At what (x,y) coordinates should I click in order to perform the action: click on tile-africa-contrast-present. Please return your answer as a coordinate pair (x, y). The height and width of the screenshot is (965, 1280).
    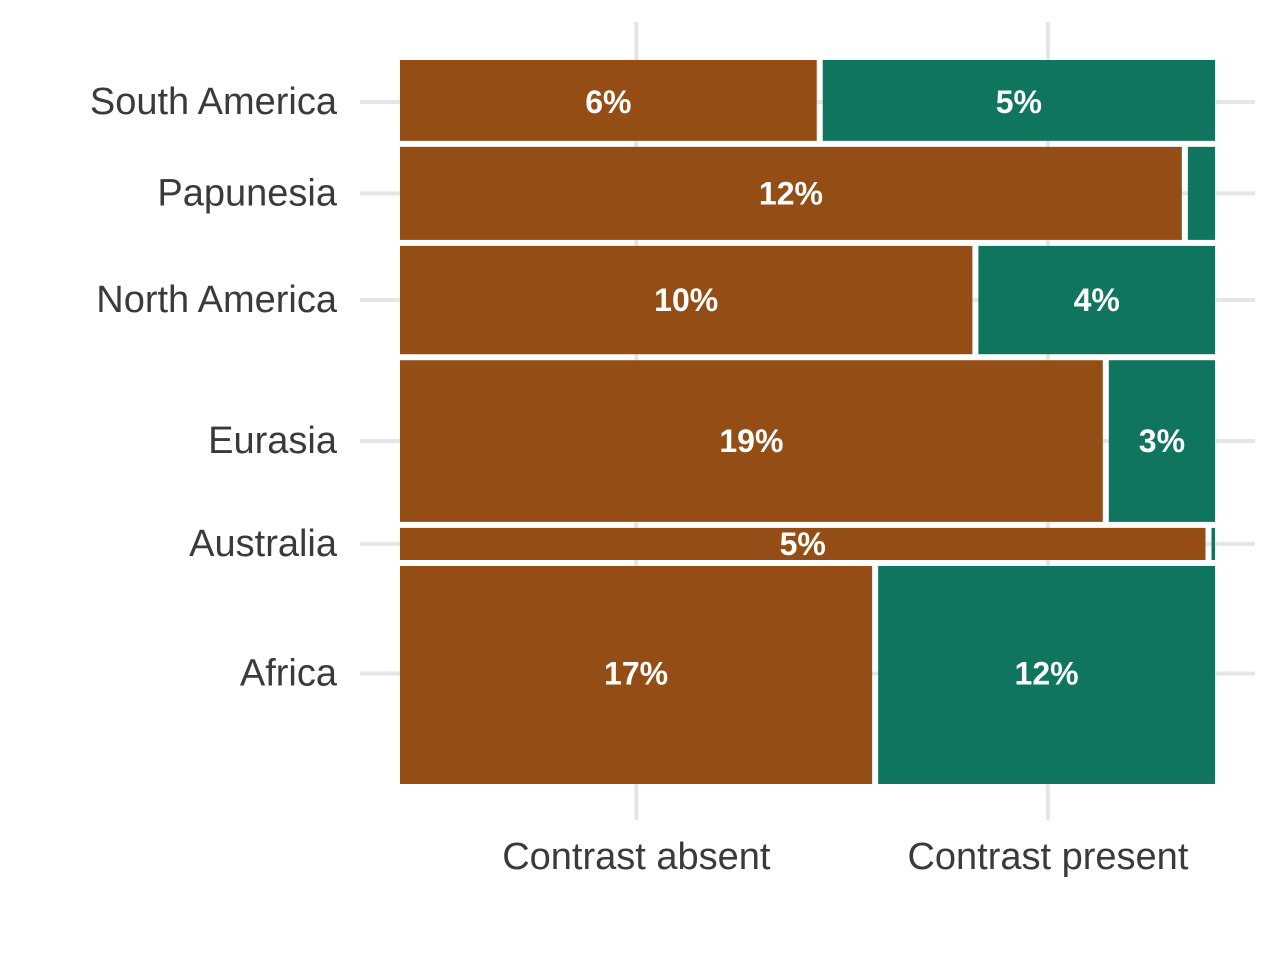
    Looking at the image, I should click on (1046, 674).